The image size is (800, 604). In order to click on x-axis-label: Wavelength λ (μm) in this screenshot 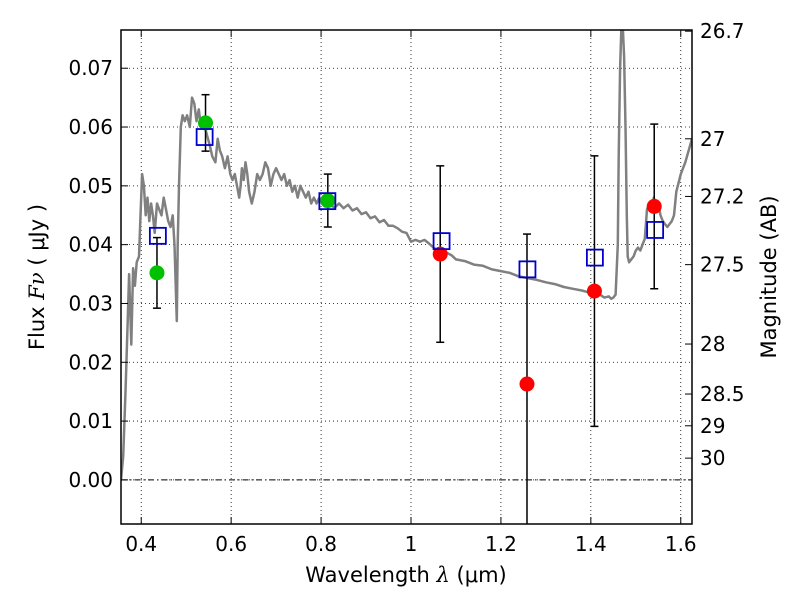, I will do `click(405, 575)`.